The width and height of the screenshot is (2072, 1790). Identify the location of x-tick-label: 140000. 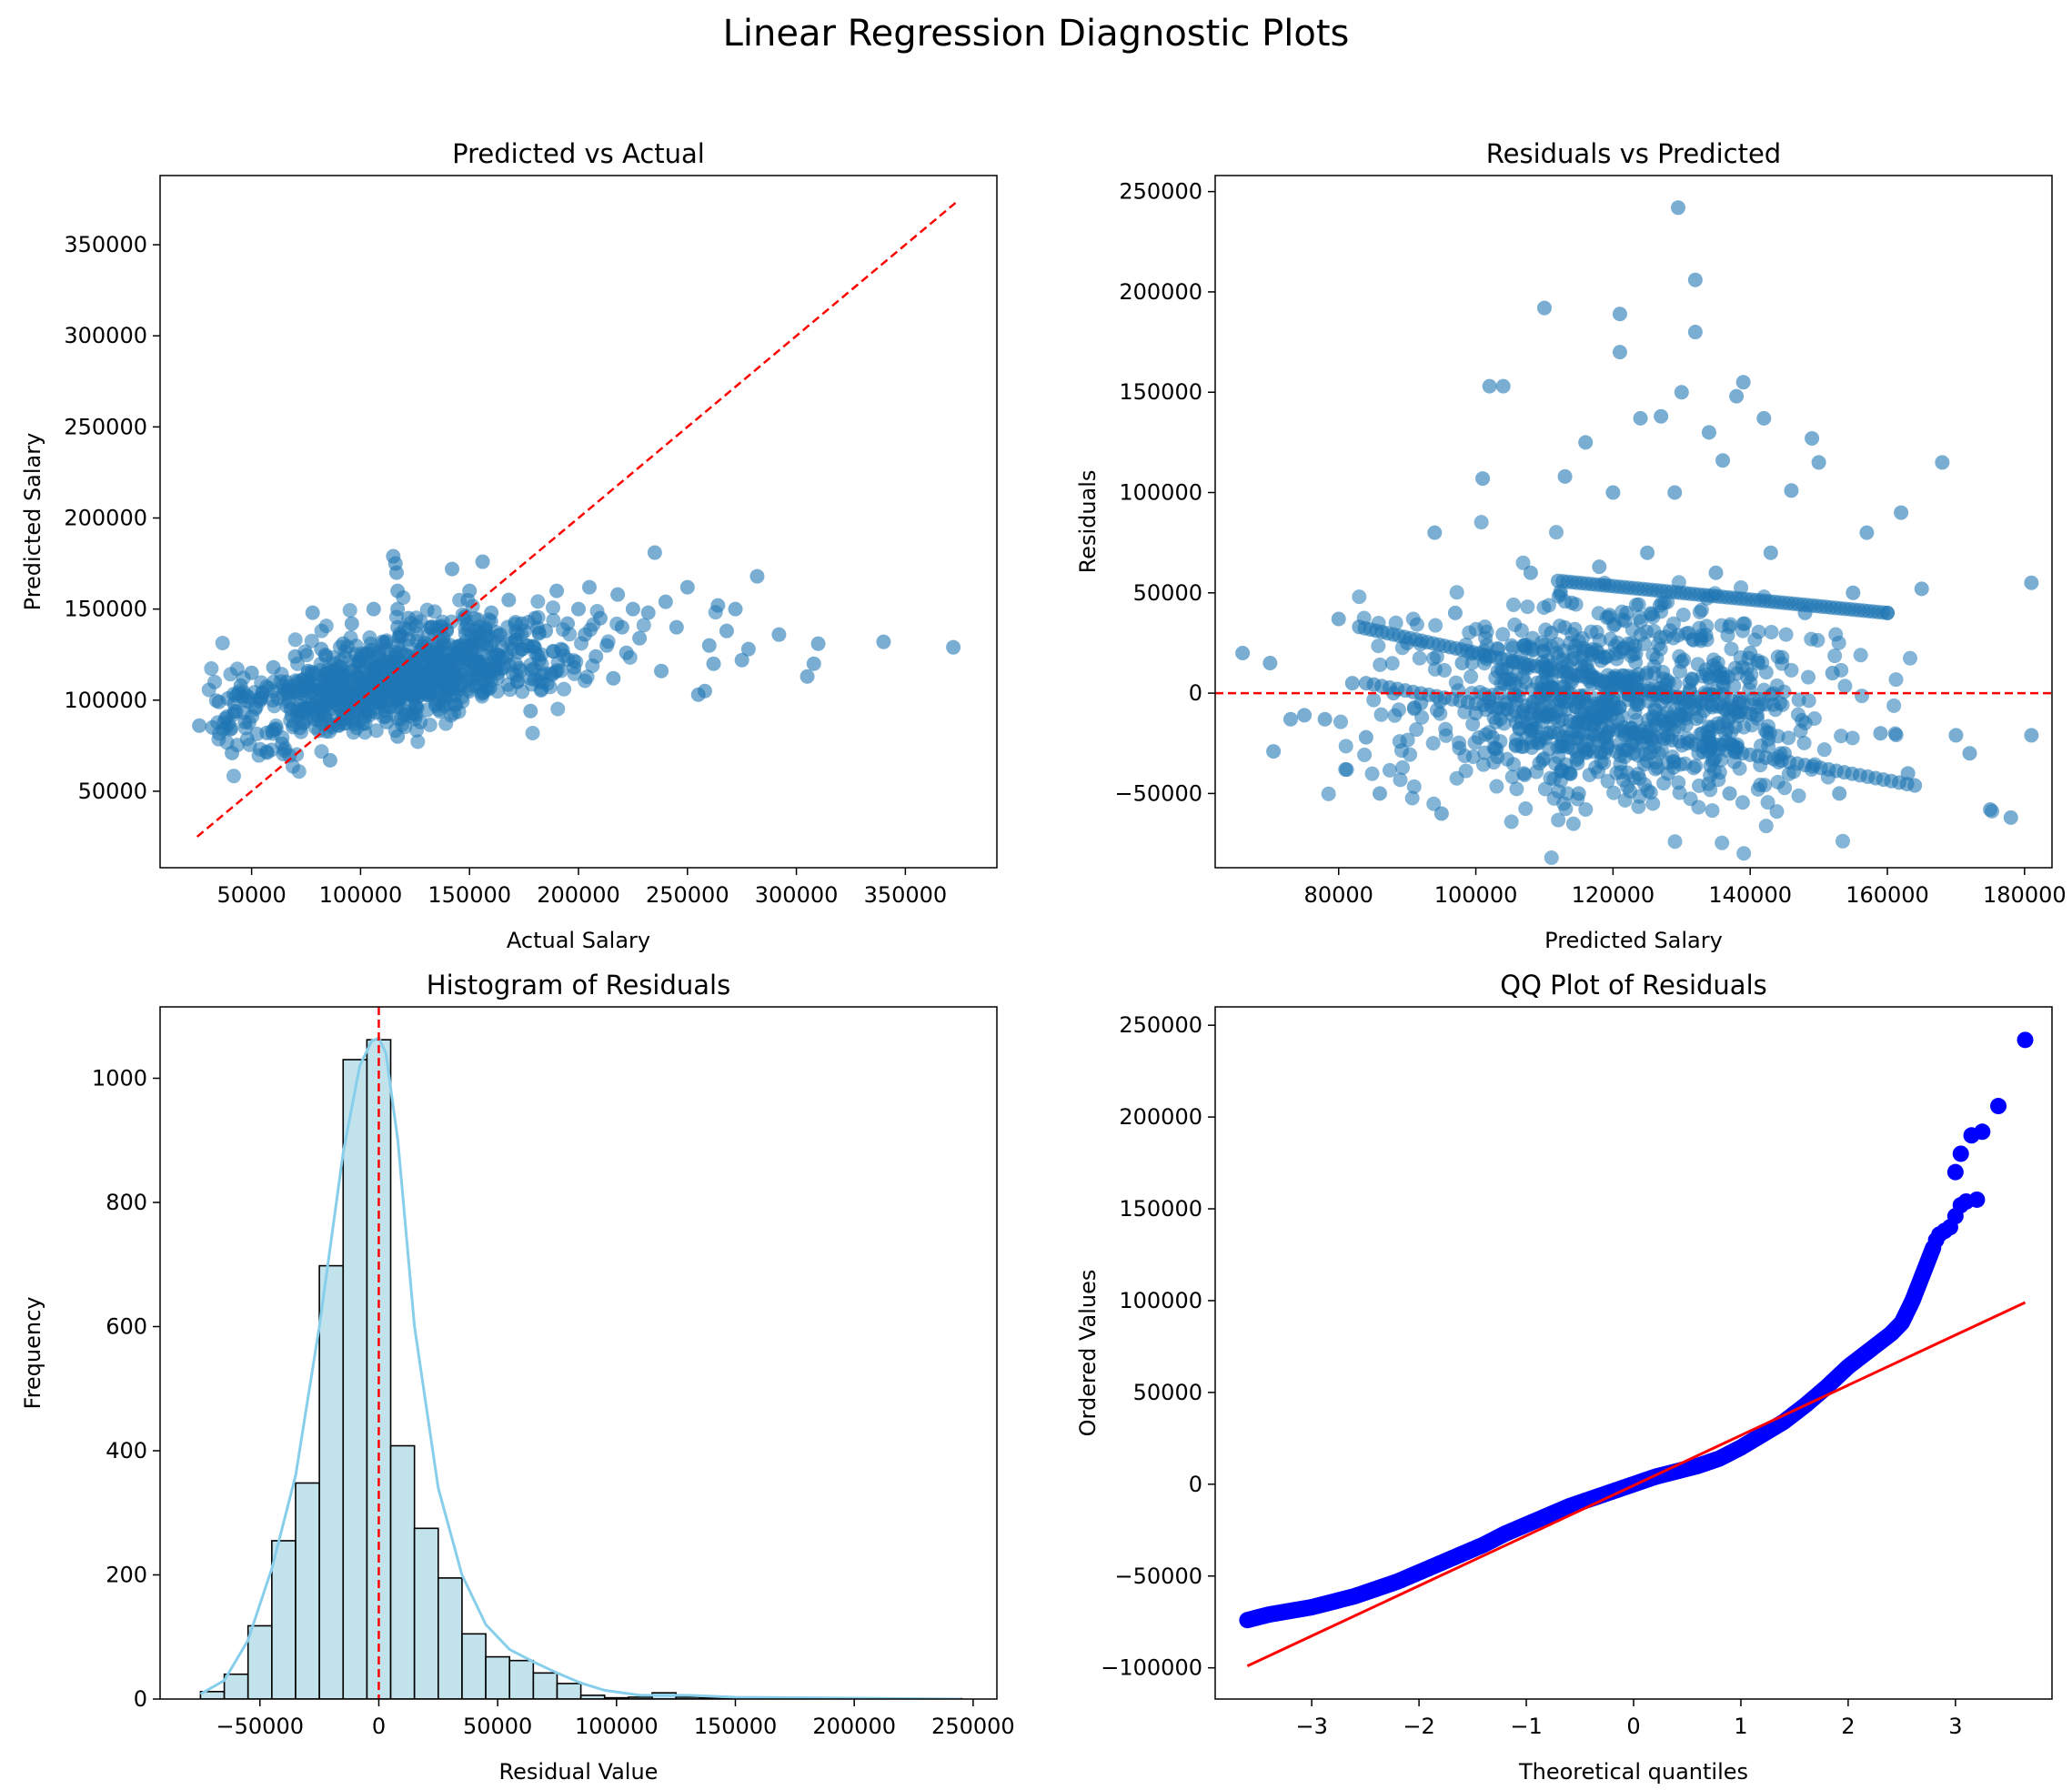
(1750, 895).